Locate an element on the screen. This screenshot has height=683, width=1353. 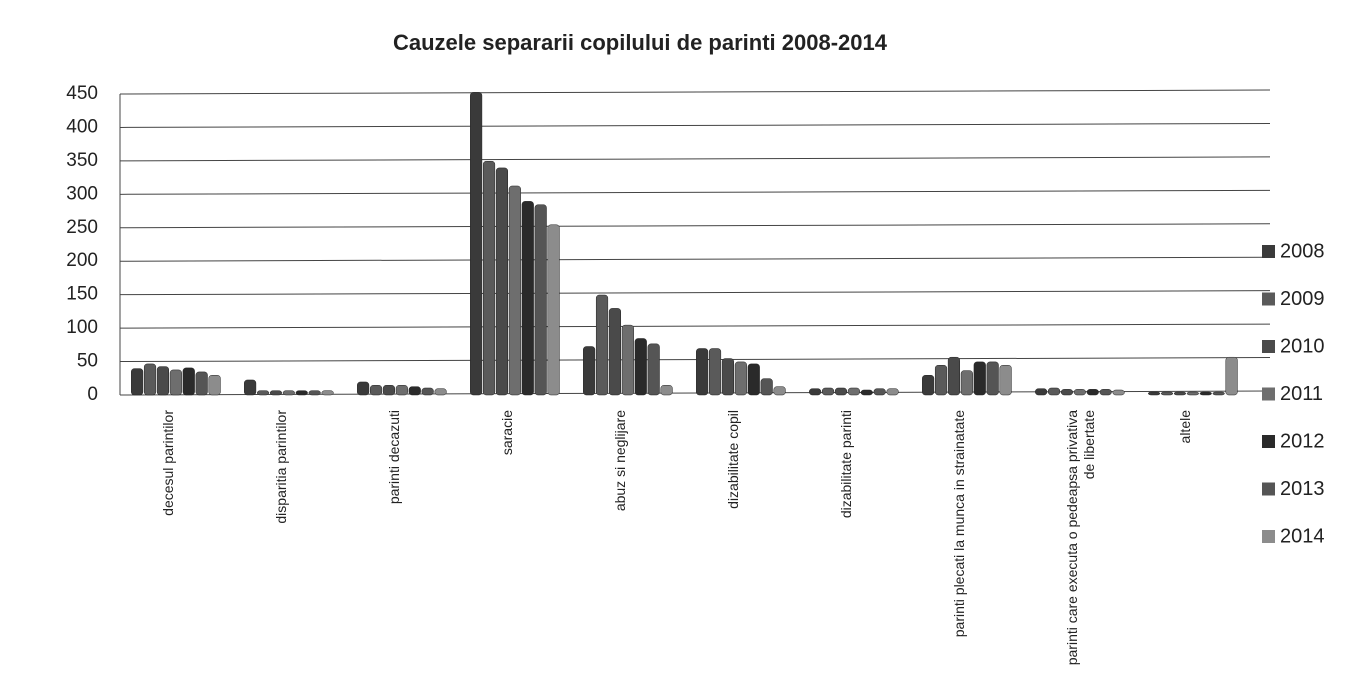
x-tick-label: dizabilitate copil is located at coordinates (732, 459).